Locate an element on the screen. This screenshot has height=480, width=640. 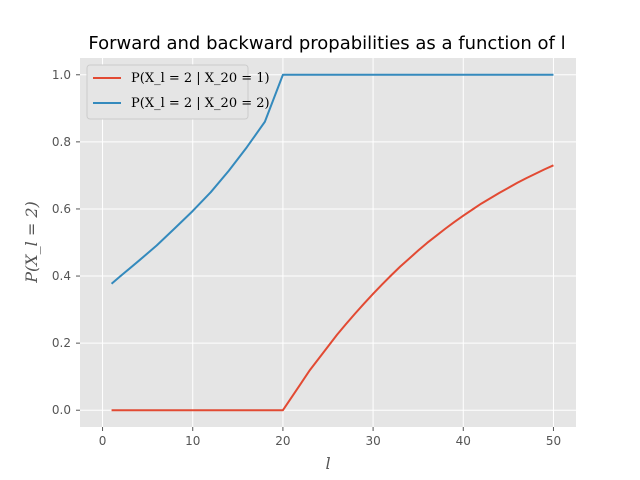
y-tick-label: 0.0 is located at coordinates (61, 410).